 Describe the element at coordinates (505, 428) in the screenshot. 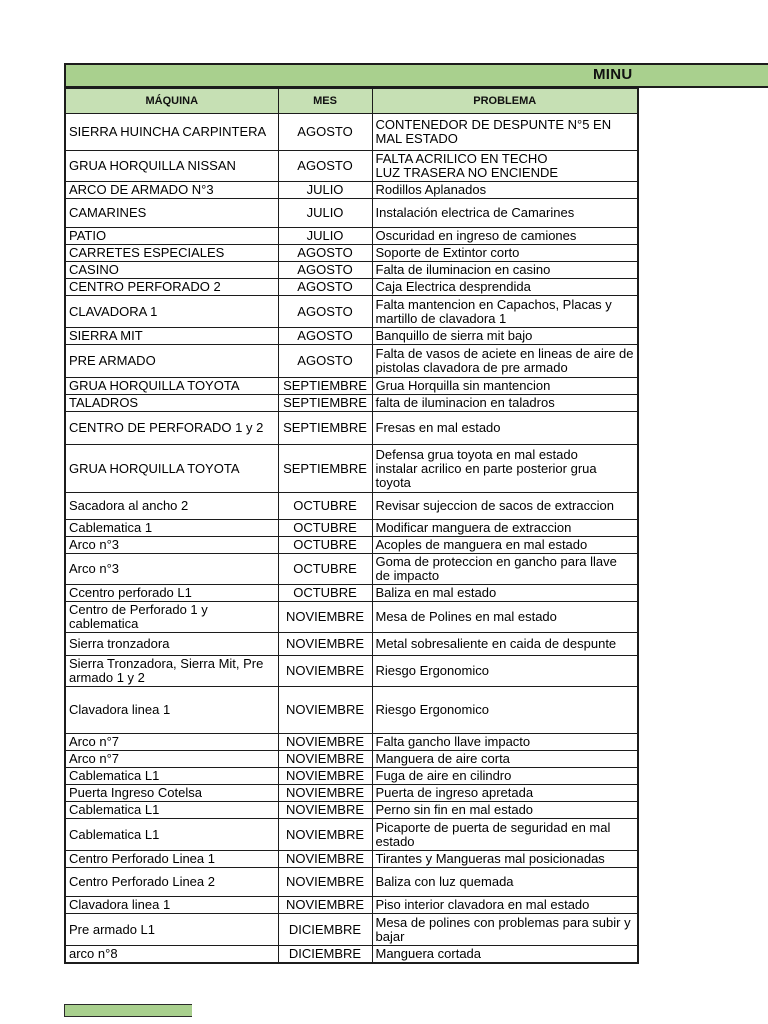

I see `cell-problema: Fresas en mal estado` at that location.